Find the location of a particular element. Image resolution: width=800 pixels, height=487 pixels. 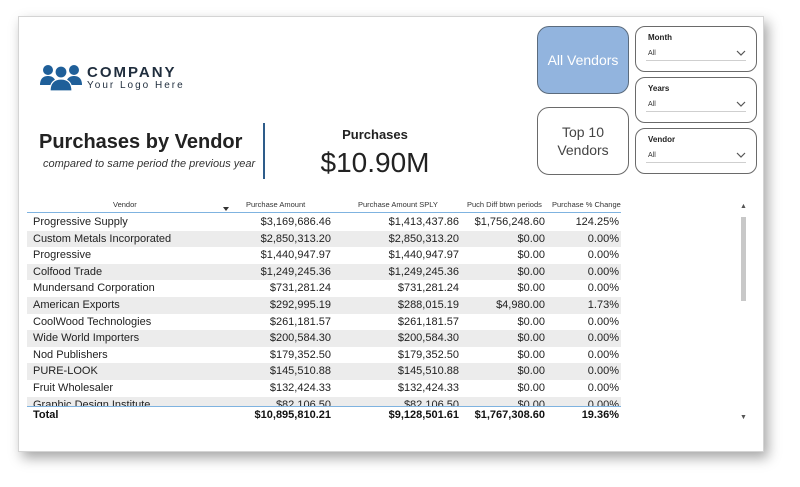

total-label: Total is located at coordinates (46, 415).